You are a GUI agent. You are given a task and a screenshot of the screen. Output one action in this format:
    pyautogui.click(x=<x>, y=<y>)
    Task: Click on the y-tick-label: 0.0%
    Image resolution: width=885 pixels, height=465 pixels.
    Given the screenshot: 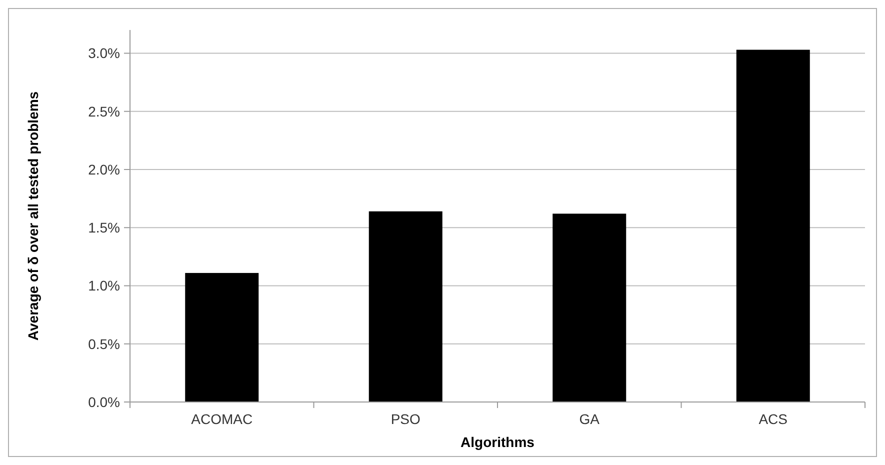 What is the action you would take?
    pyautogui.click(x=104, y=402)
    